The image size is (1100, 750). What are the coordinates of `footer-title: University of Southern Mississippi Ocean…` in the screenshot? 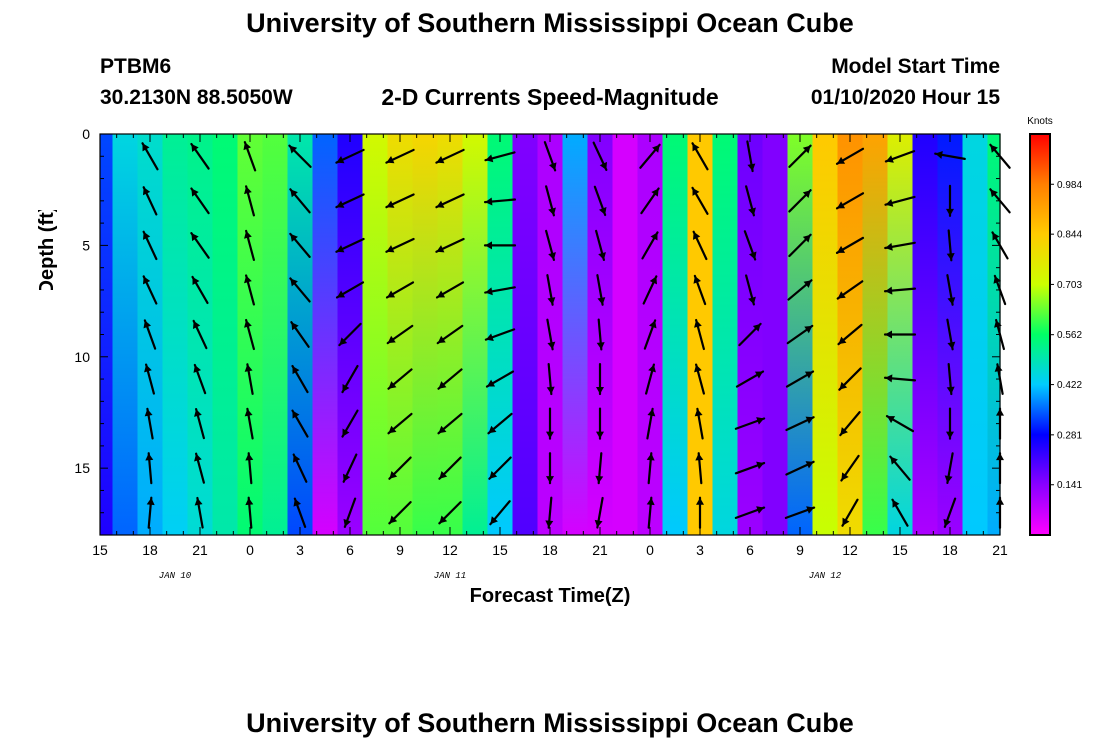 It's located at (550, 723).